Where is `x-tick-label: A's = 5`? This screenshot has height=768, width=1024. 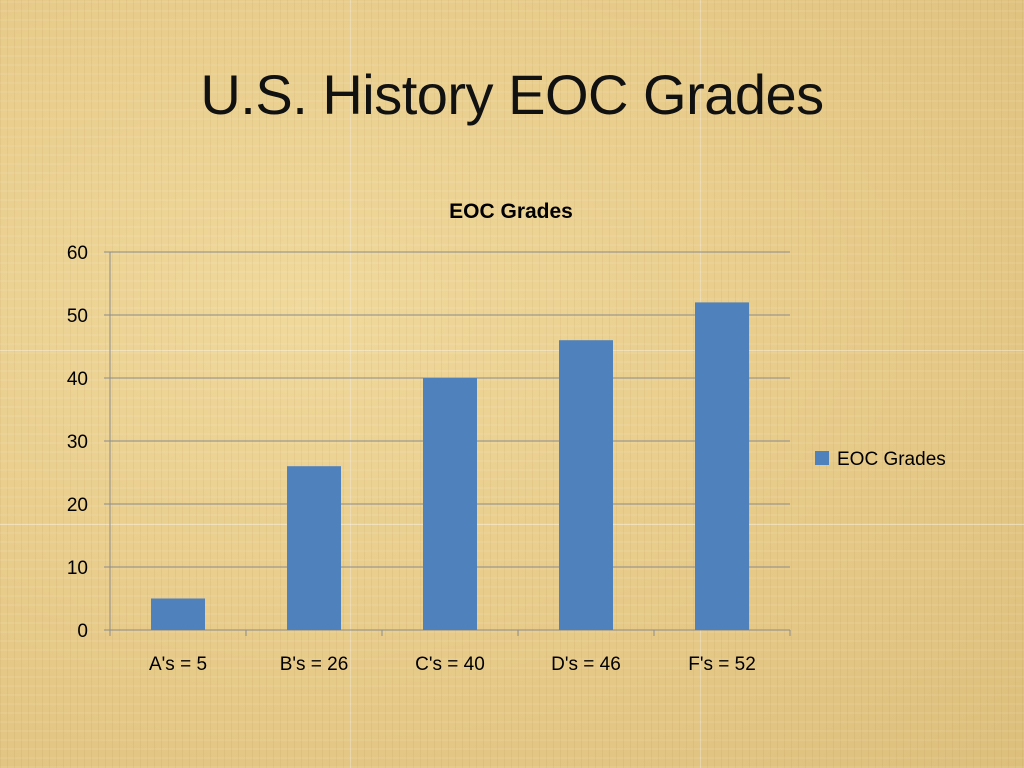 x-tick-label: A's = 5 is located at coordinates (178, 664).